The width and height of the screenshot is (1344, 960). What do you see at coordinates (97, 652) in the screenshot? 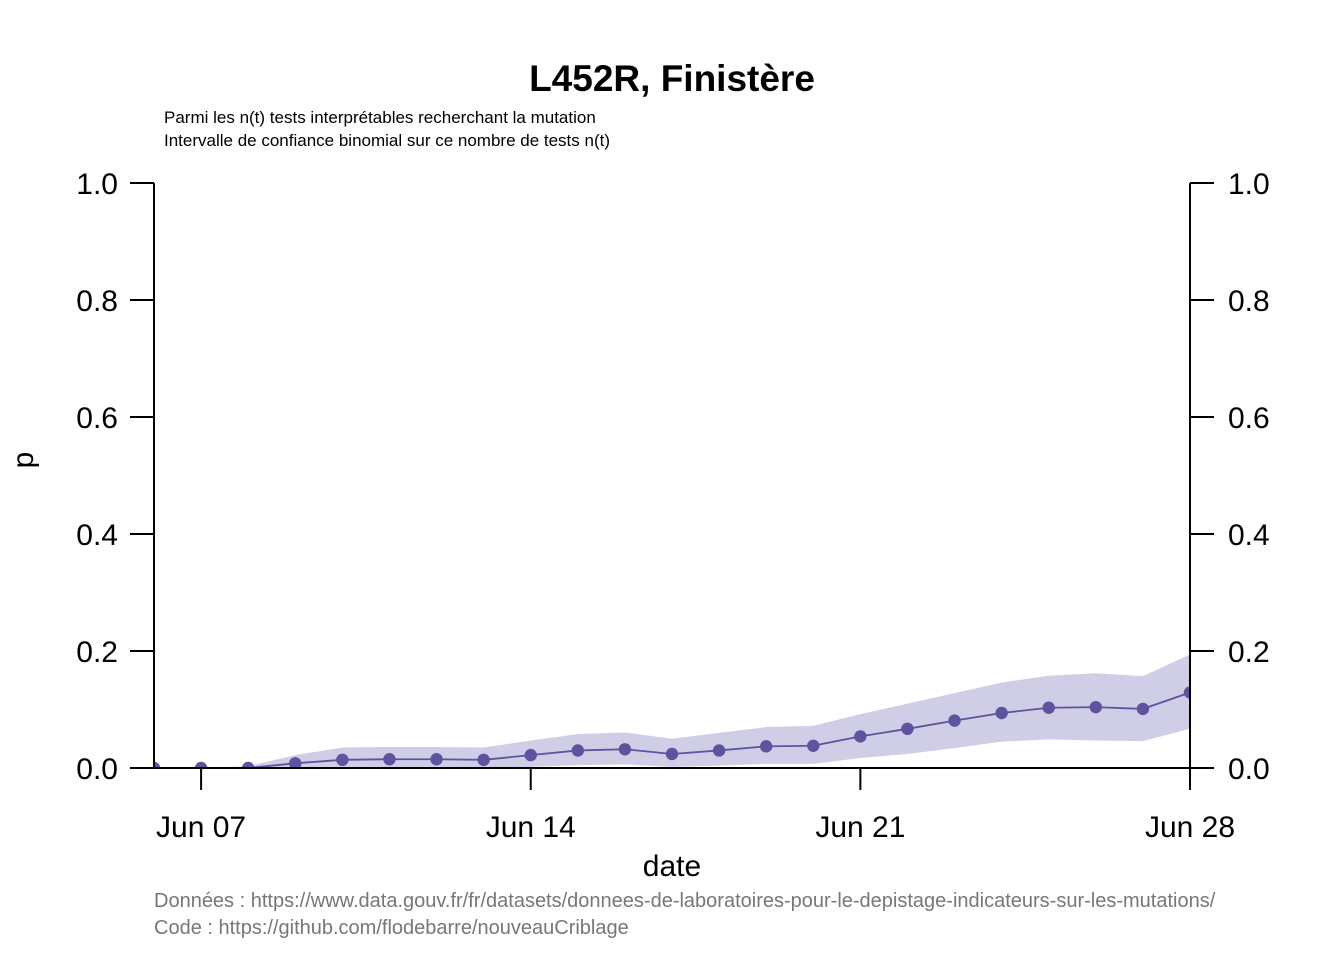
I see `y-tick-label-left: 0.2` at bounding box center [97, 652].